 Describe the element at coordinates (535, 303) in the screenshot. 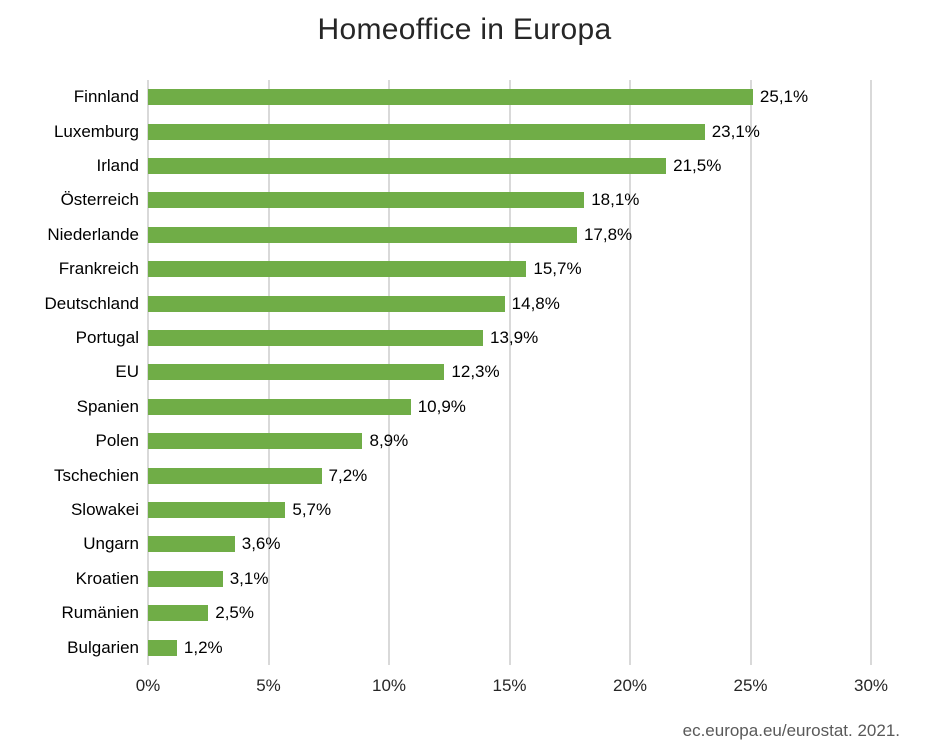

I see `value-label: 14,8%` at that location.